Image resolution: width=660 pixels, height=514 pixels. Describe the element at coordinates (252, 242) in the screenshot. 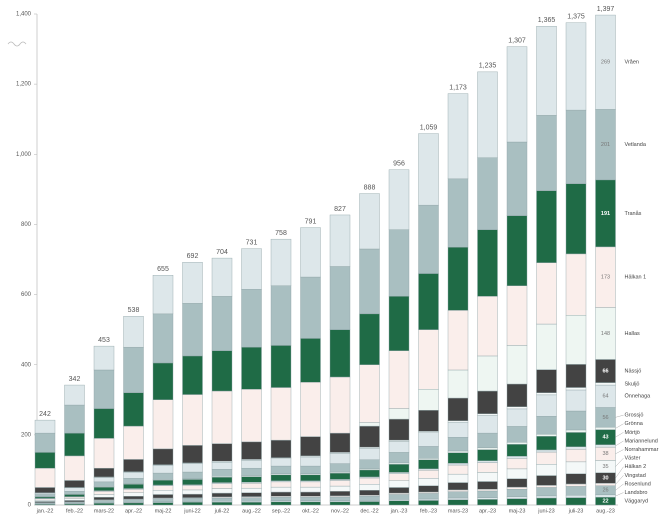

I see `total-label: 731` at that location.